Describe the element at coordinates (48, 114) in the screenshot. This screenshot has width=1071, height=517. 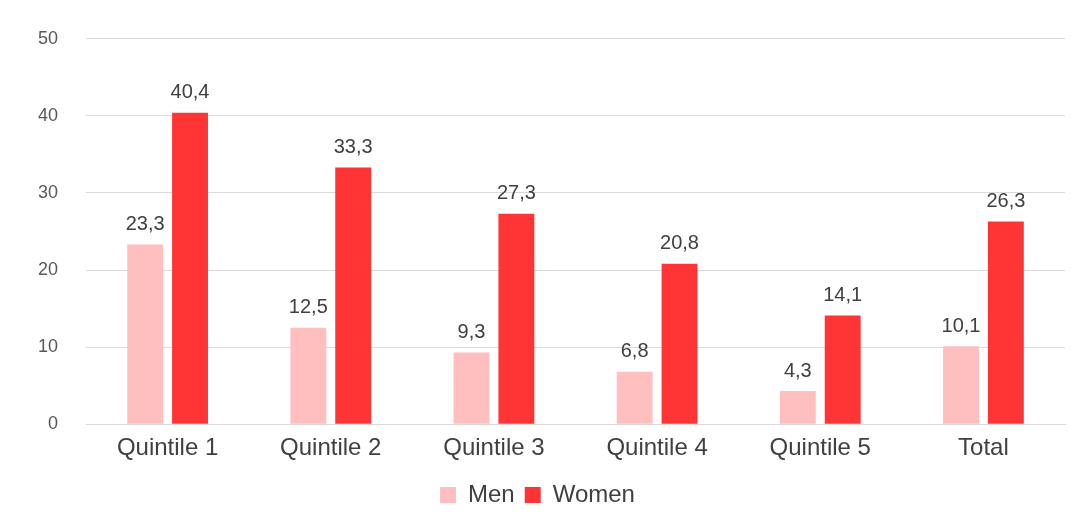
I see `y-tick-label: 40` at that location.